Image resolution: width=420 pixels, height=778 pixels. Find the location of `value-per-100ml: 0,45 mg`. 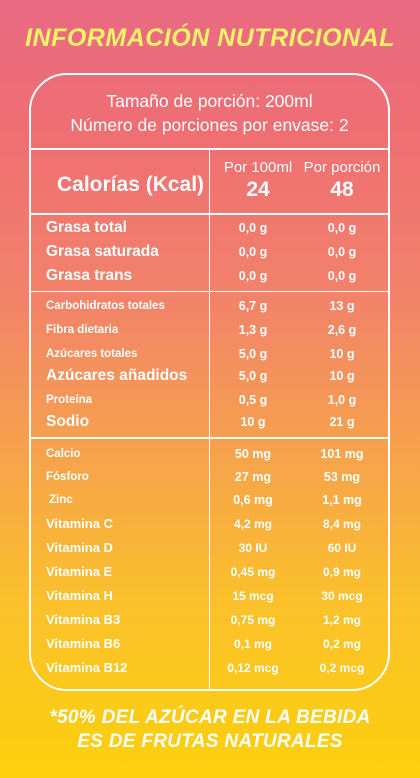

value-per-100ml: 0,45 mg is located at coordinates (253, 572).